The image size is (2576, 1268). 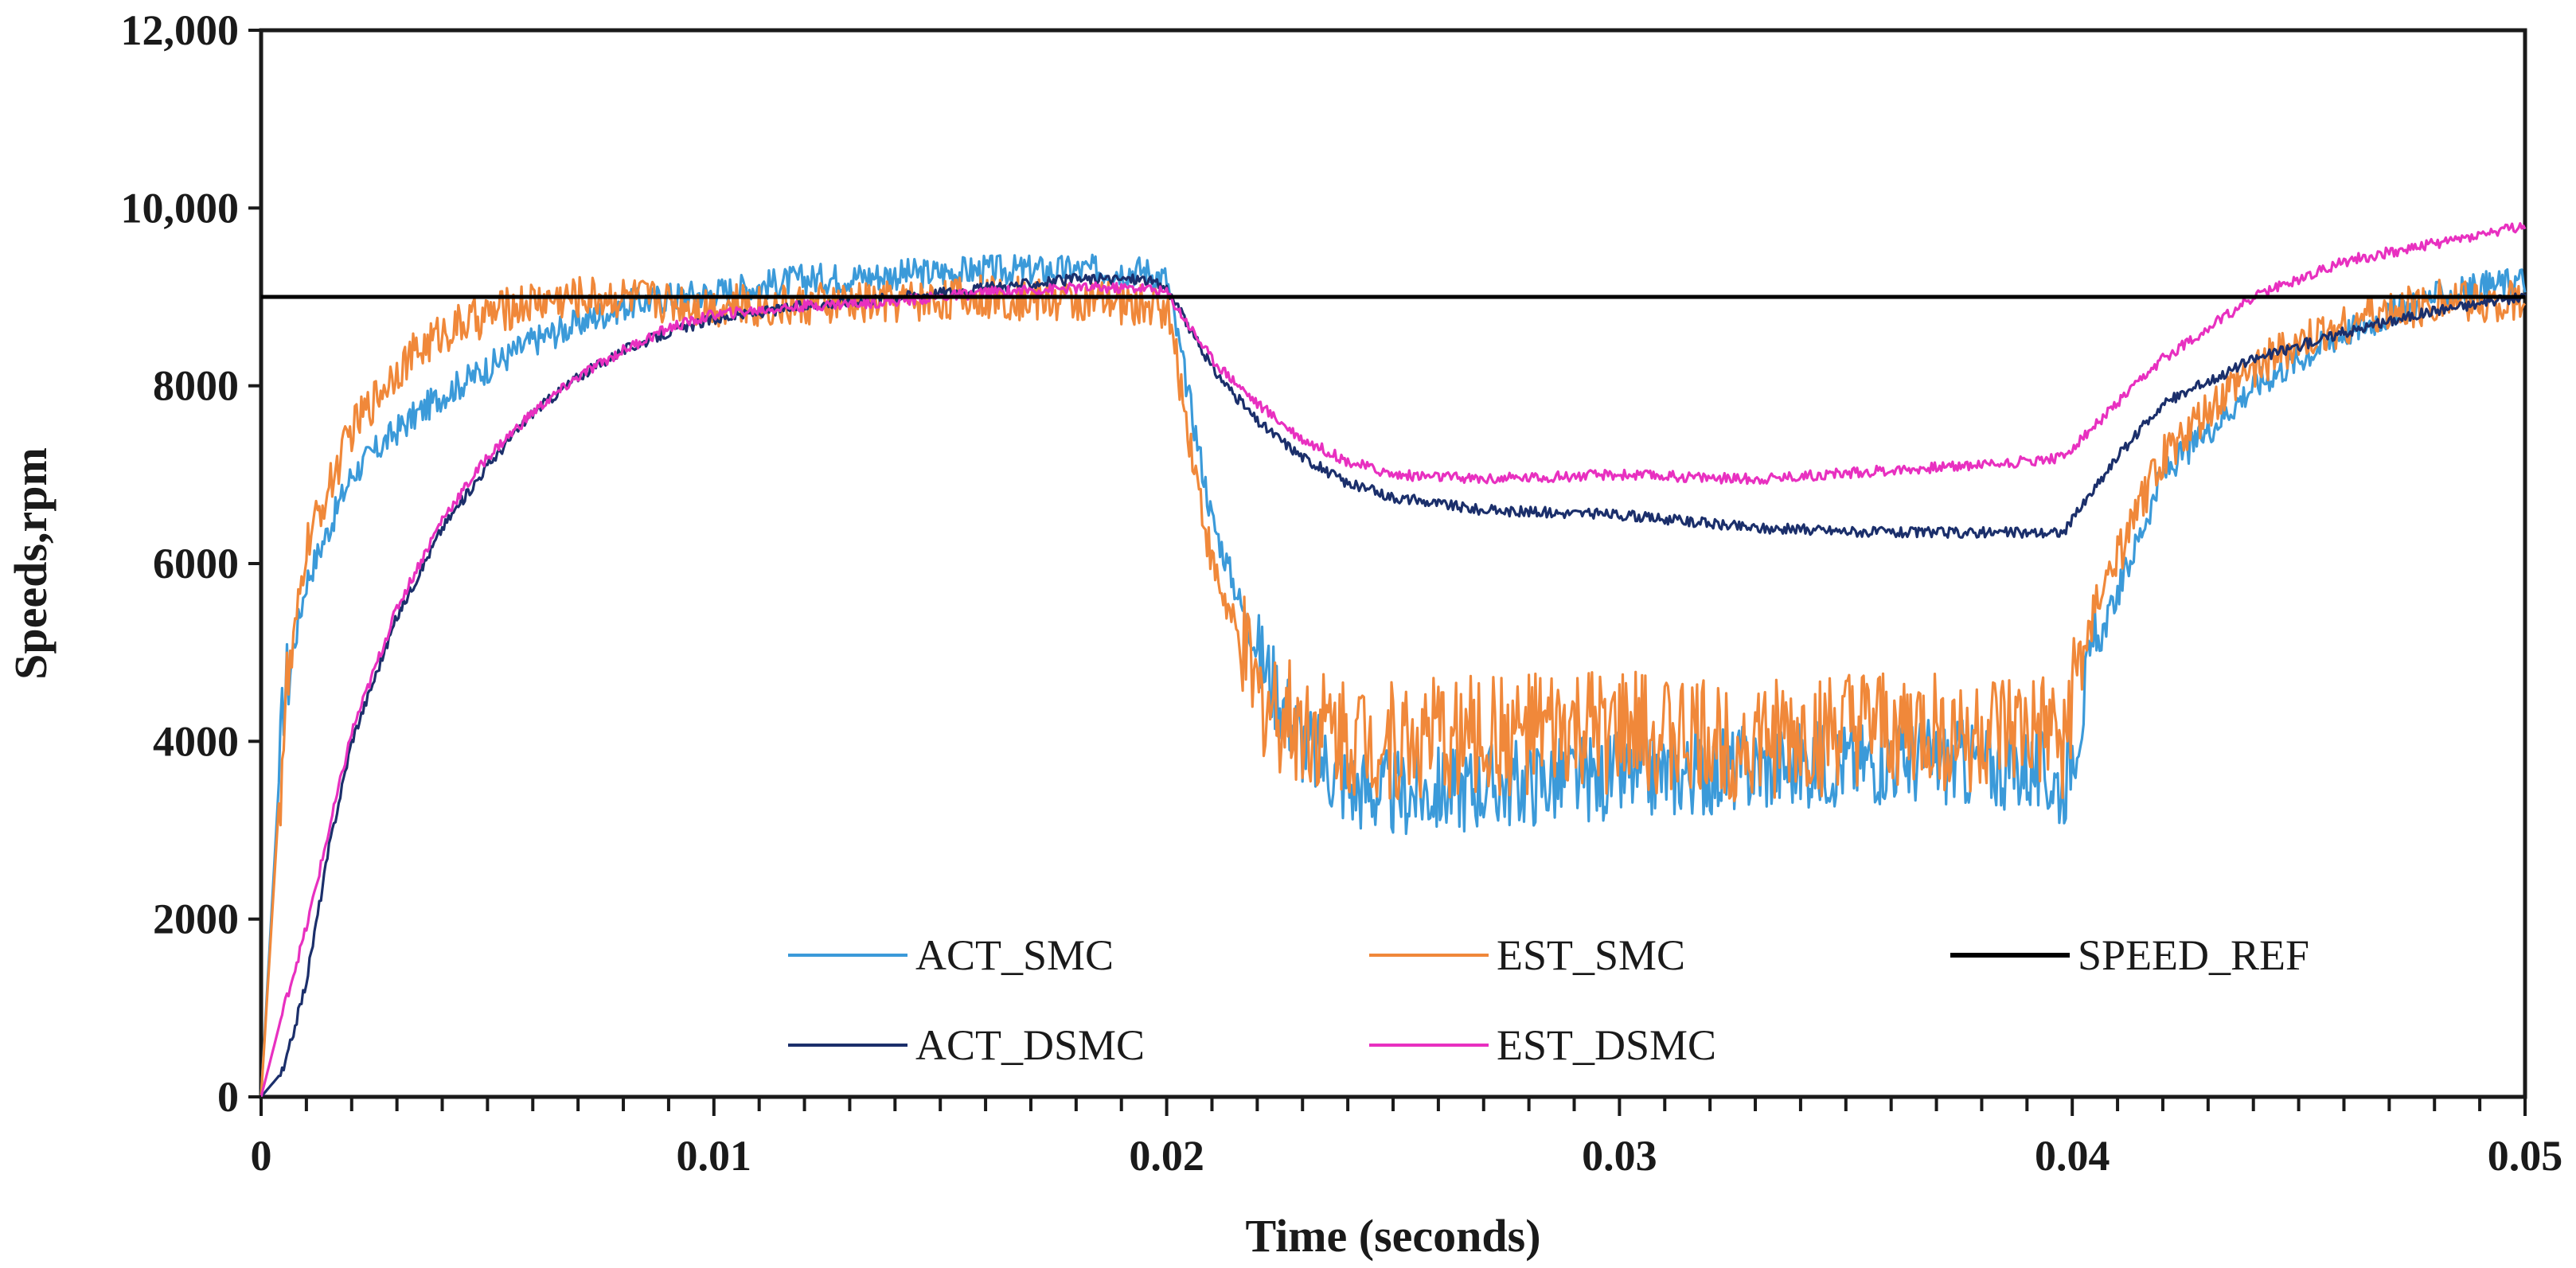 I want to click on x-tick-label: 0.01, so click(x=714, y=1156).